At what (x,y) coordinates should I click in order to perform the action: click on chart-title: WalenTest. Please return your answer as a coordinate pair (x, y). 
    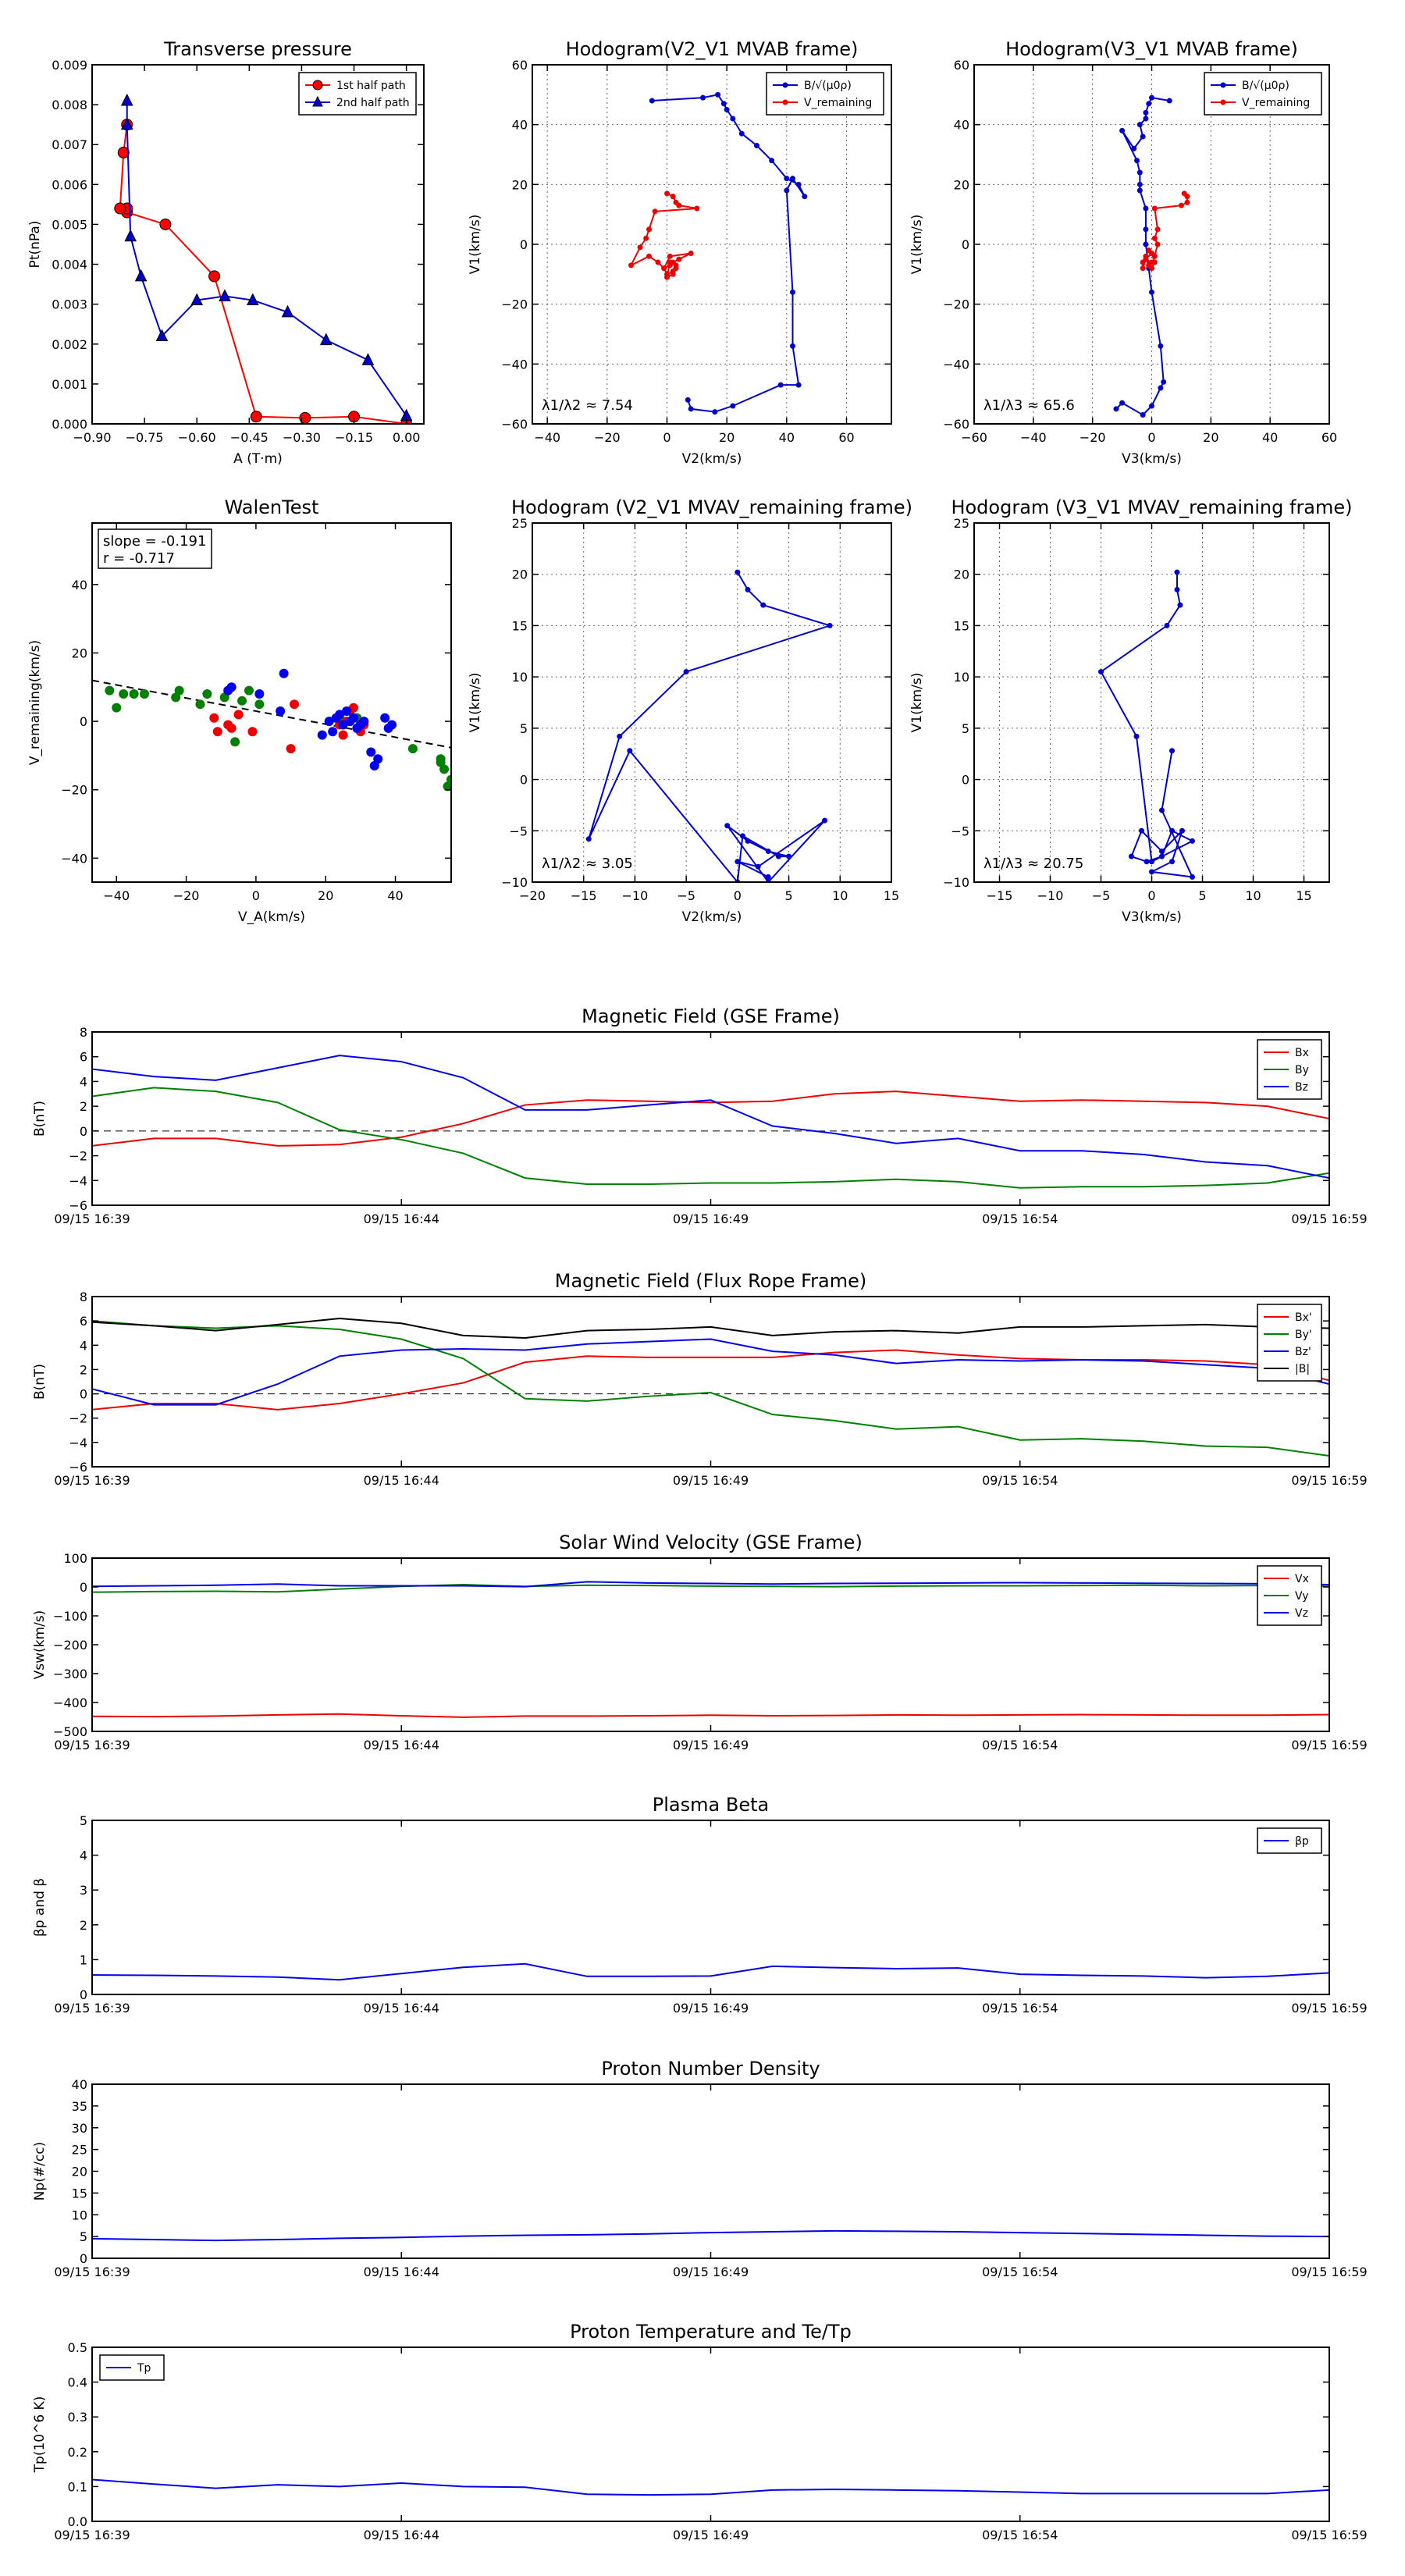
    Looking at the image, I should click on (272, 507).